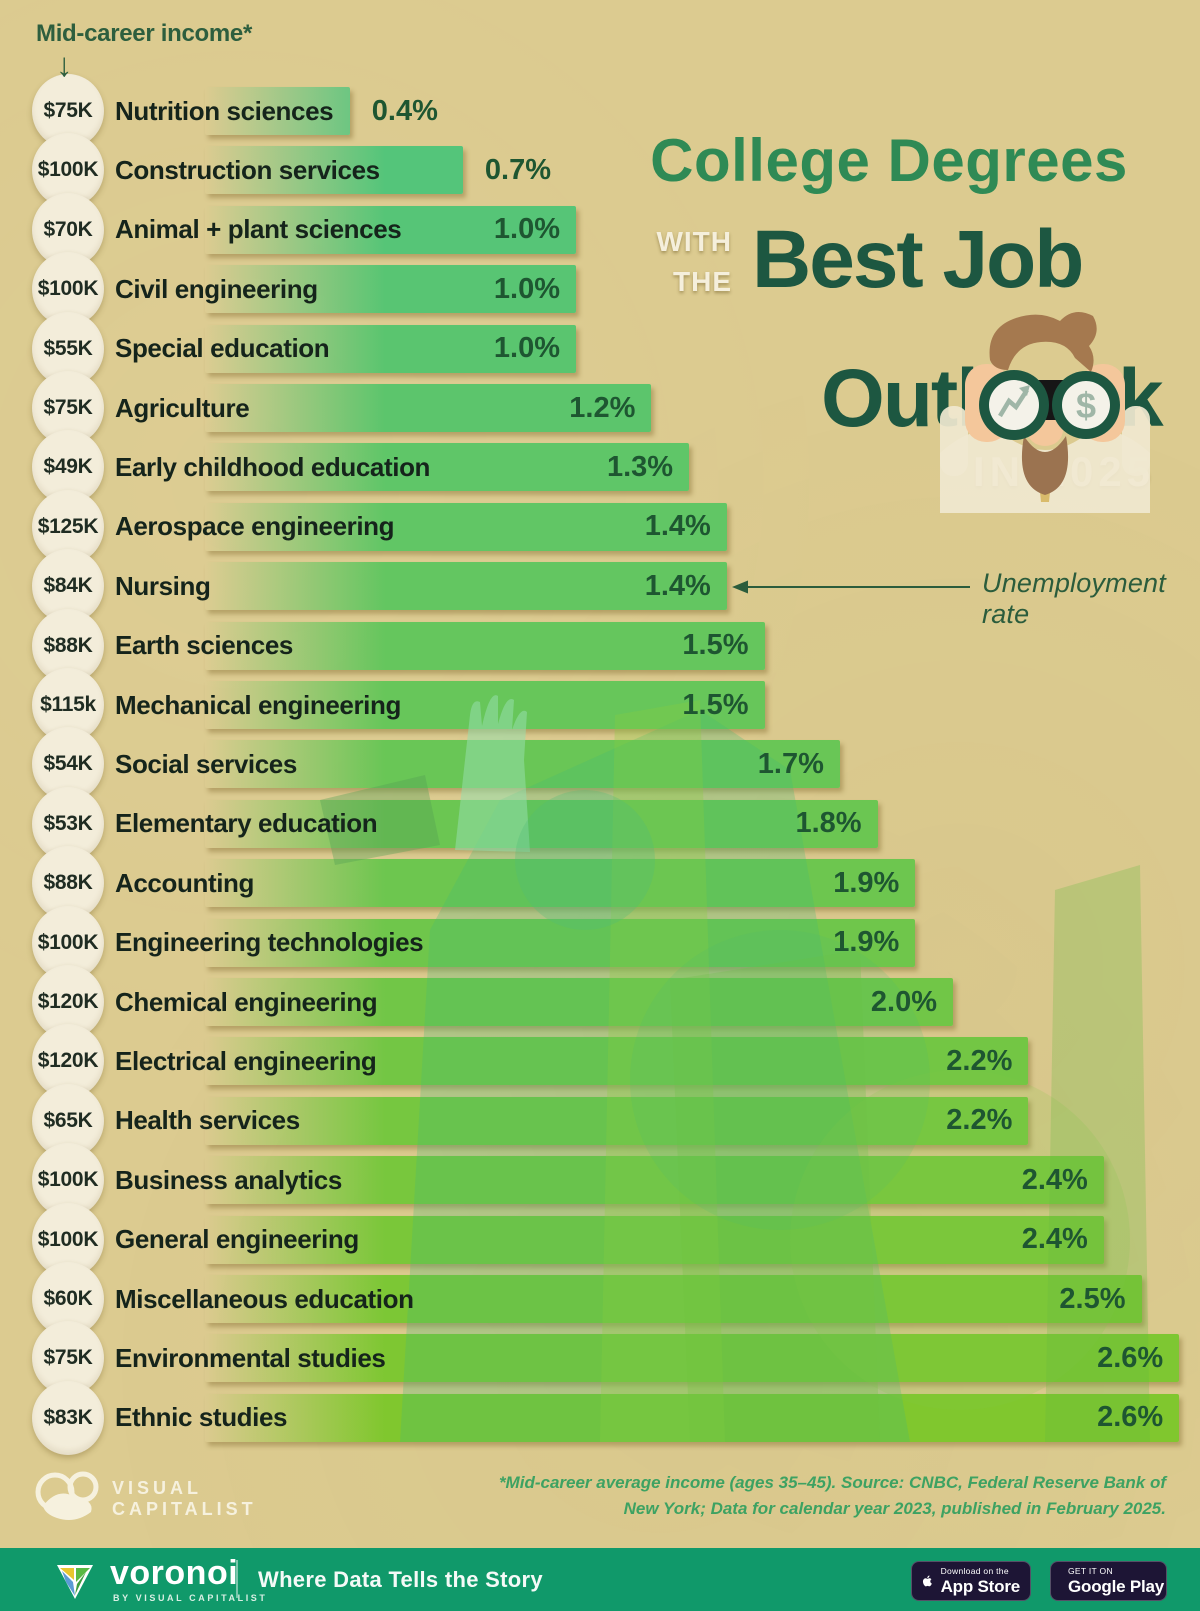  Describe the element at coordinates (400, 1579) in the screenshot. I see `tagline: Where Data Tells the Story` at that location.